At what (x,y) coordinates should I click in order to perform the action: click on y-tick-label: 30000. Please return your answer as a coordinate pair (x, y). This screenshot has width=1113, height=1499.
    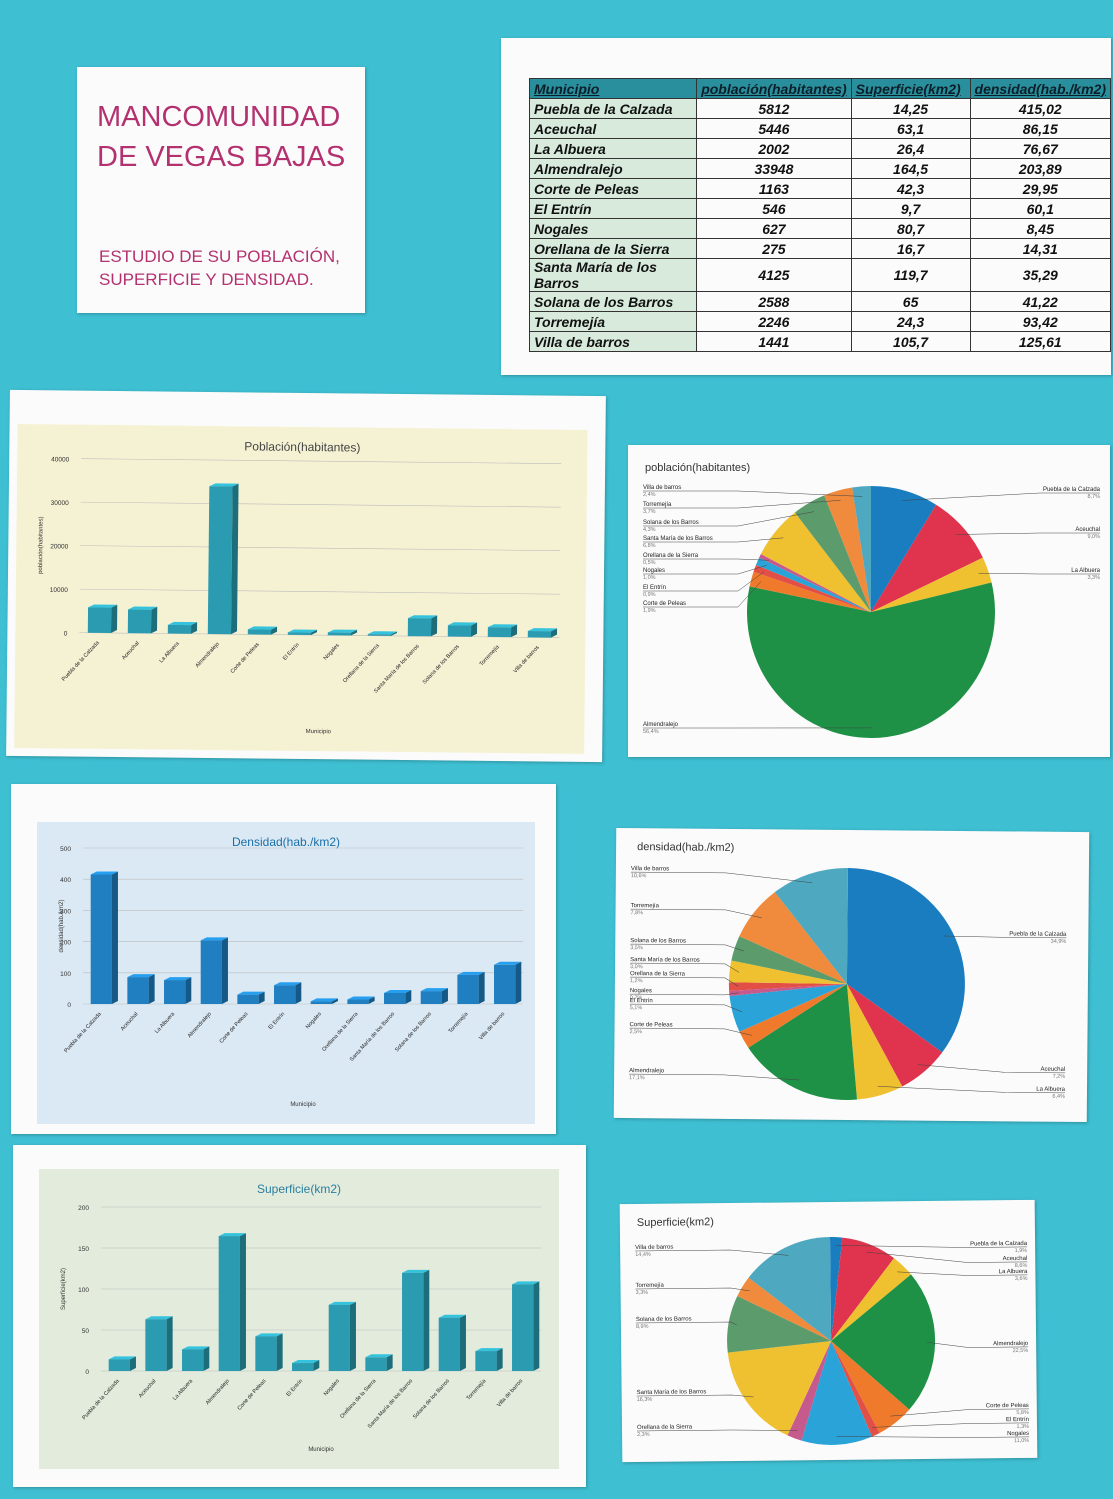
    Looking at the image, I should click on (60, 503).